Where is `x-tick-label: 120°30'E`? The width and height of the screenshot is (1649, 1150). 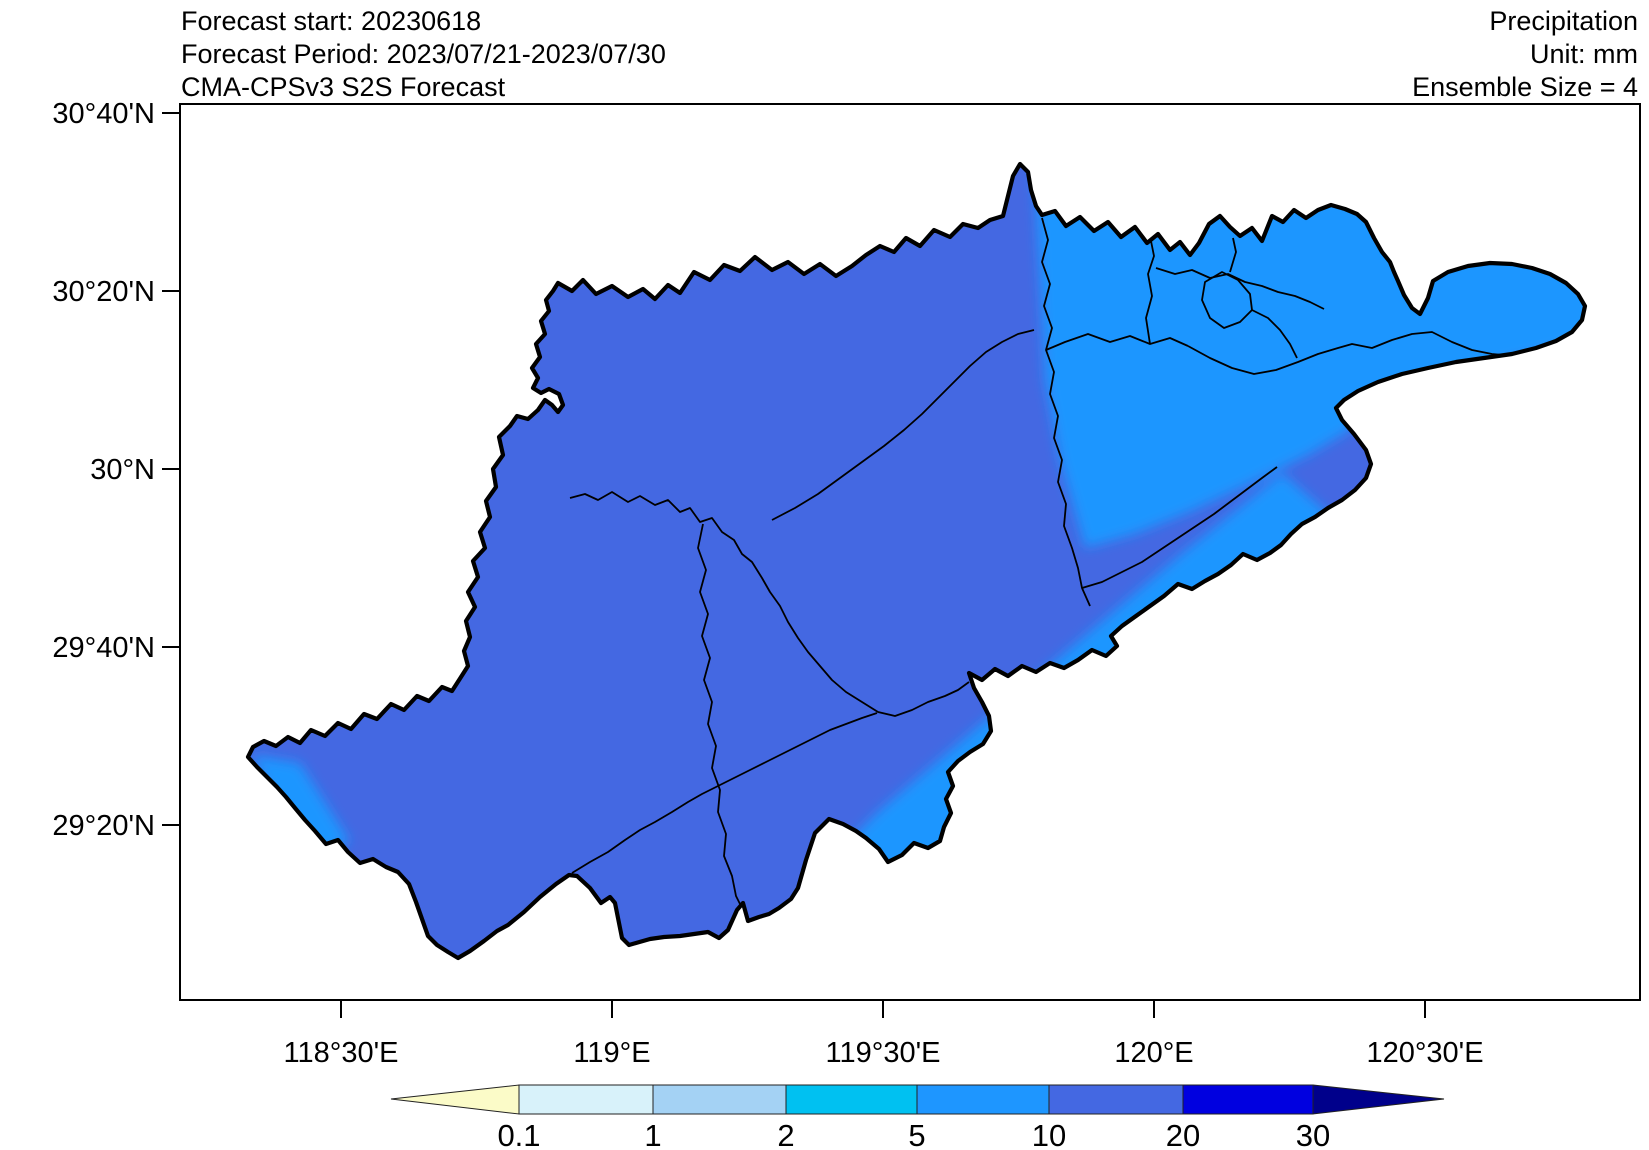 x-tick-label: 120°30'E is located at coordinates (1424, 1053).